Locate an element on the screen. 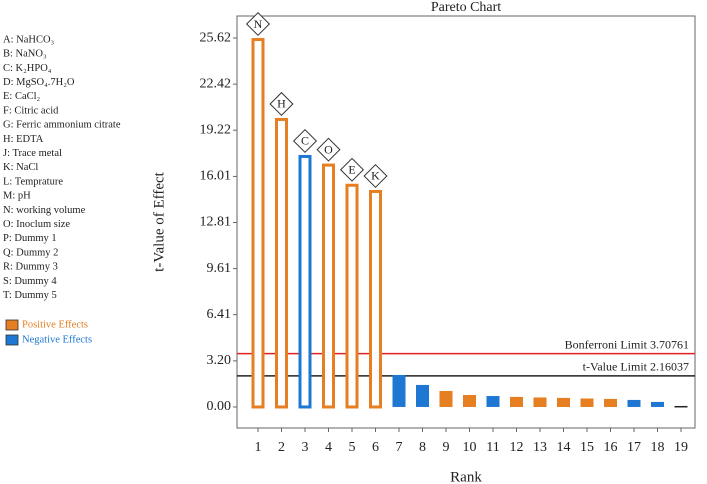 This screenshot has width=707, height=484. chart-title: Pareto Chart is located at coordinates (466, 7).